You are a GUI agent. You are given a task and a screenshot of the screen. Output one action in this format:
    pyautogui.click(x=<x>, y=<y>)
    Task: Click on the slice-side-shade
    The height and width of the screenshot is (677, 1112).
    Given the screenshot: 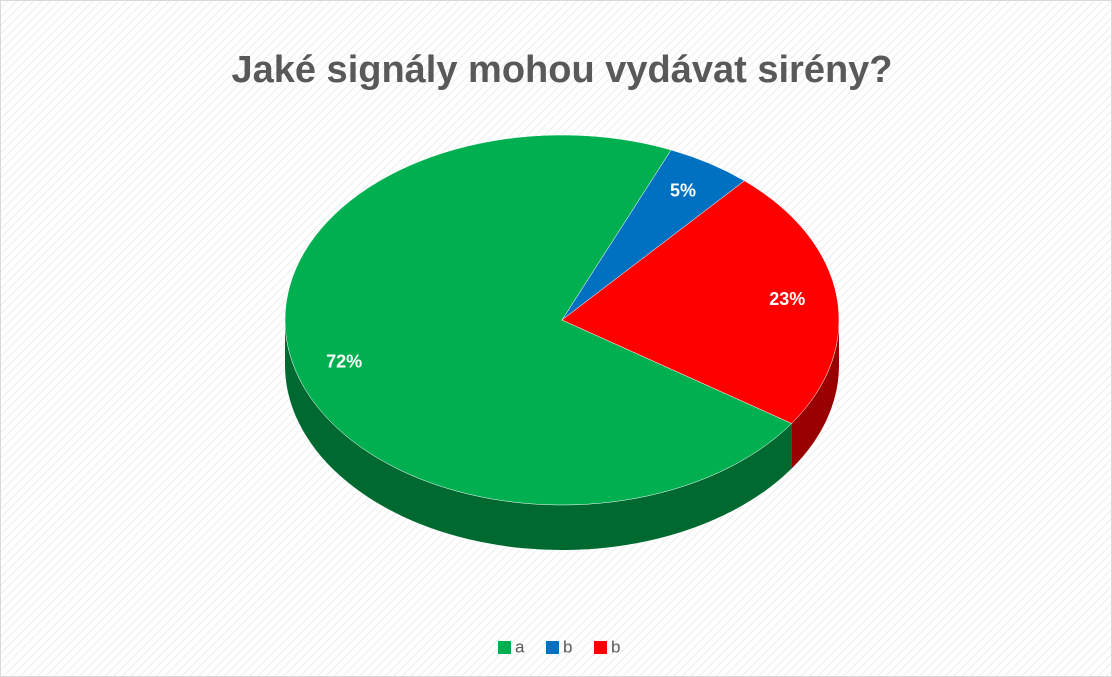 What is the action you would take?
    pyautogui.click(x=815, y=394)
    